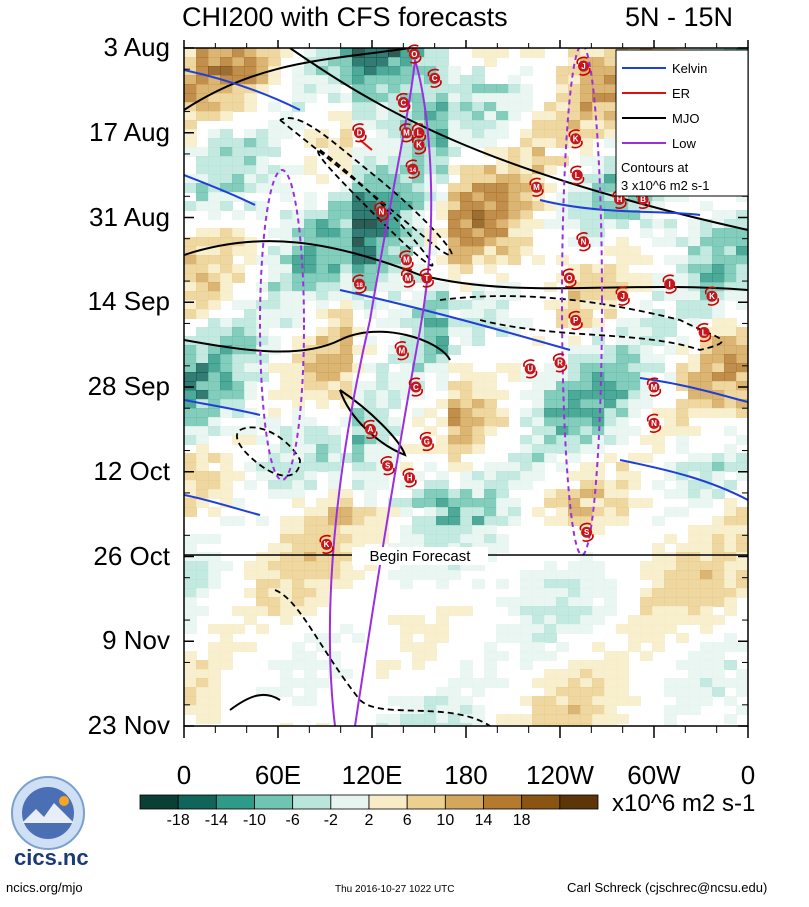 This screenshot has height=907, width=809. What do you see at coordinates (684, 803) in the screenshot?
I see `colorbar-units: x10^6 m2 s-1` at bounding box center [684, 803].